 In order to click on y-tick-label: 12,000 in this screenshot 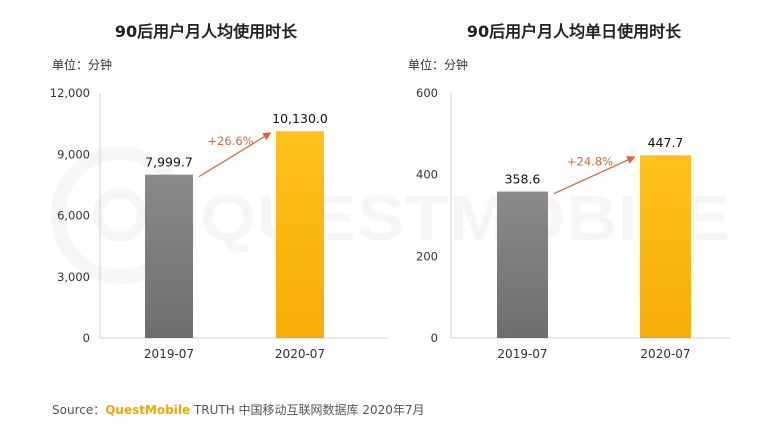, I will do `click(70, 93)`.